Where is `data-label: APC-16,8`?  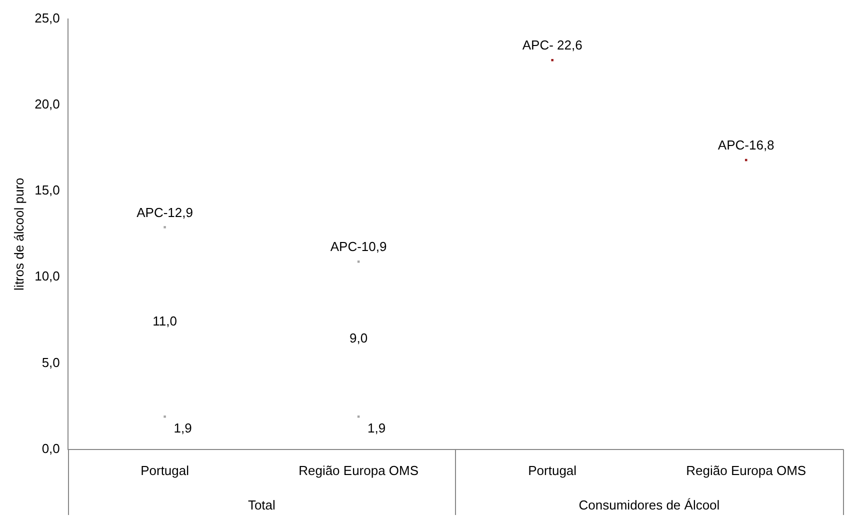
data-label: APC-16,8 is located at coordinates (746, 145).